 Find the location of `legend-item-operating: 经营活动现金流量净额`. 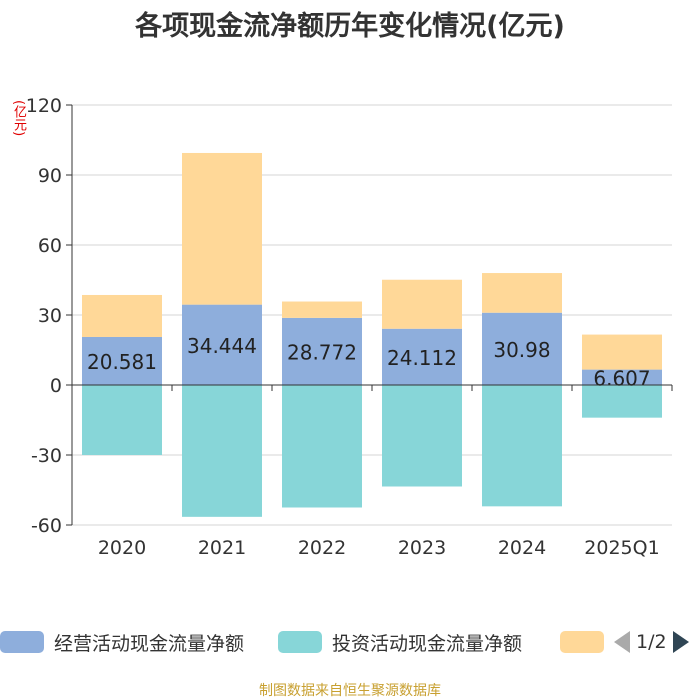

legend-item-operating: 经营活动现金流量净额 is located at coordinates (122, 642).